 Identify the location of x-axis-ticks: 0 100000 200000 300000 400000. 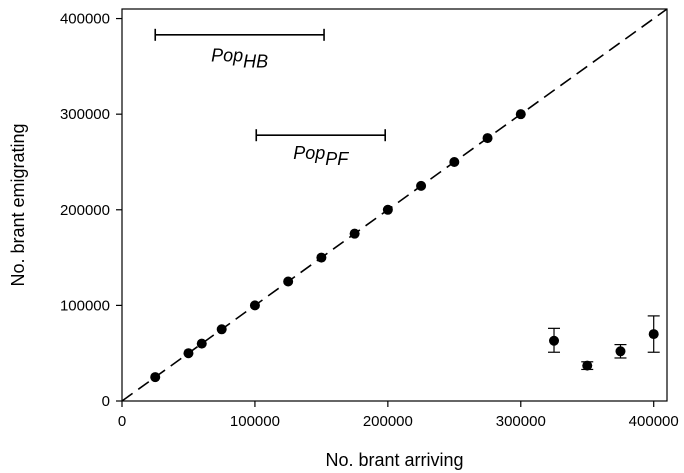
(398, 415).